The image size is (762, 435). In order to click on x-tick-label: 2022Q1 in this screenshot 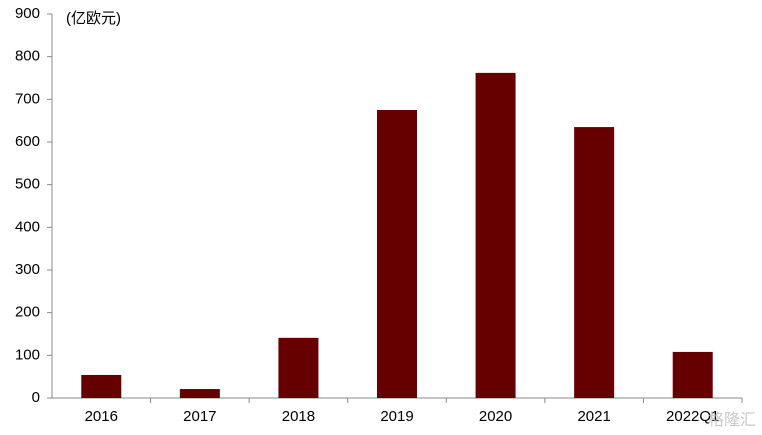, I will do `click(692, 416)`.